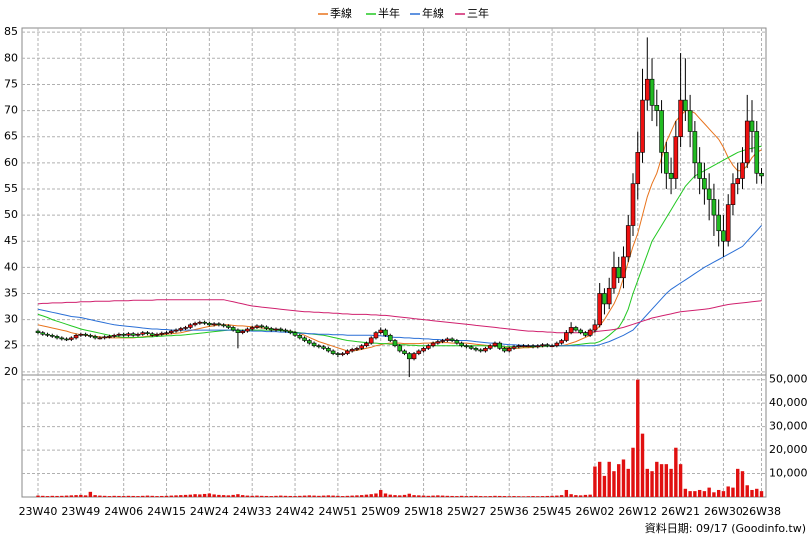 Image resolution: width=808 pixels, height=540 pixels. What do you see at coordinates (466, 511) in the screenshot?
I see `x-tick-label: 25W27` at bounding box center [466, 511].